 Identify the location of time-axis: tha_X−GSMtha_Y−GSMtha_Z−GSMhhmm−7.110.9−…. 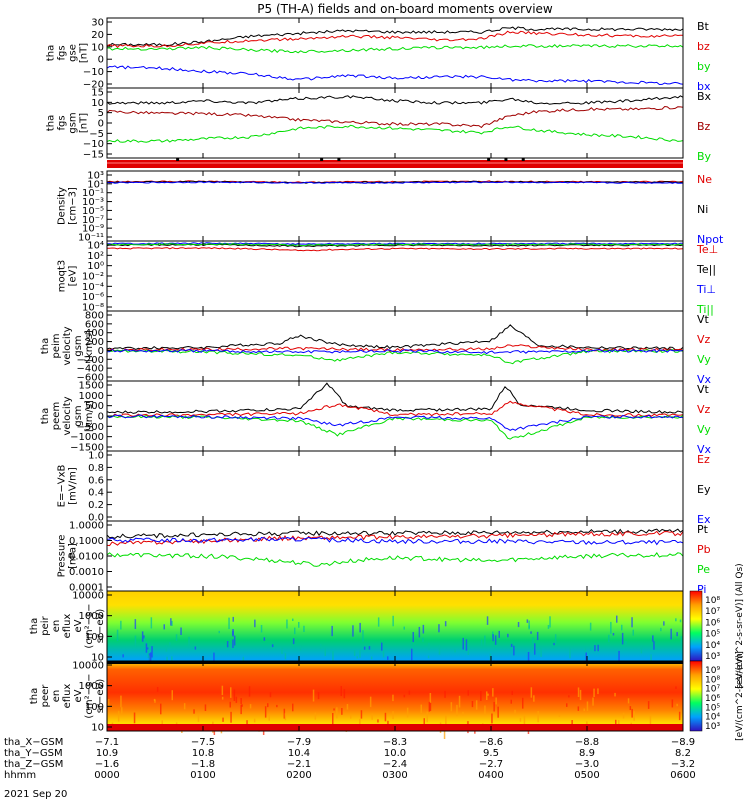
(350, 759).